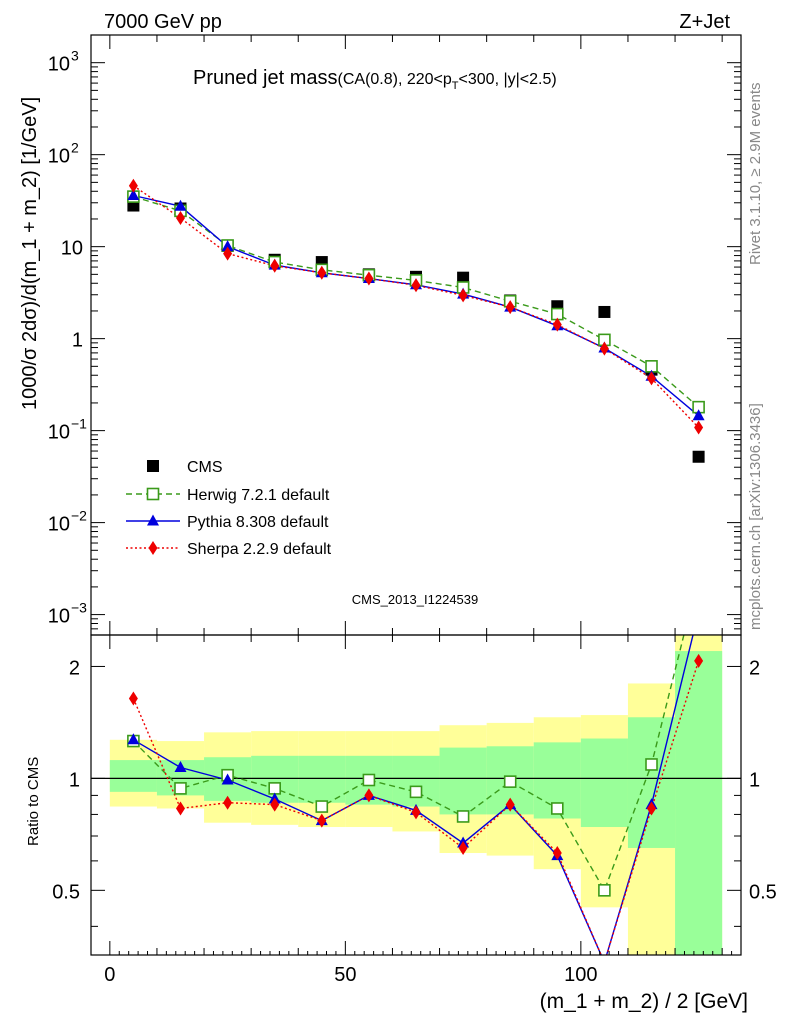 The width and height of the screenshot is (786, 1024). I want to click on title-sub-t: T, so click(455, 86).